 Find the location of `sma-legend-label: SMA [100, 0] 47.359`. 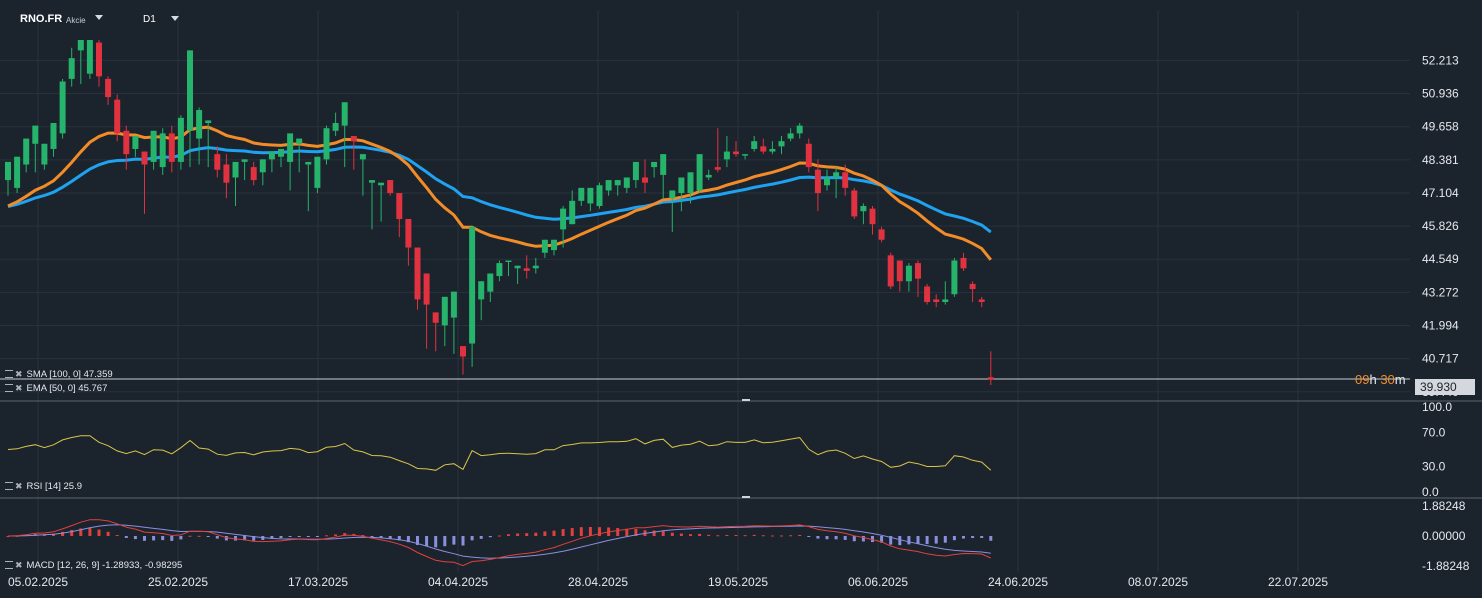

sma-legend-label: SMA [100, 0] 47.359 is located at coordinates (69, 374).